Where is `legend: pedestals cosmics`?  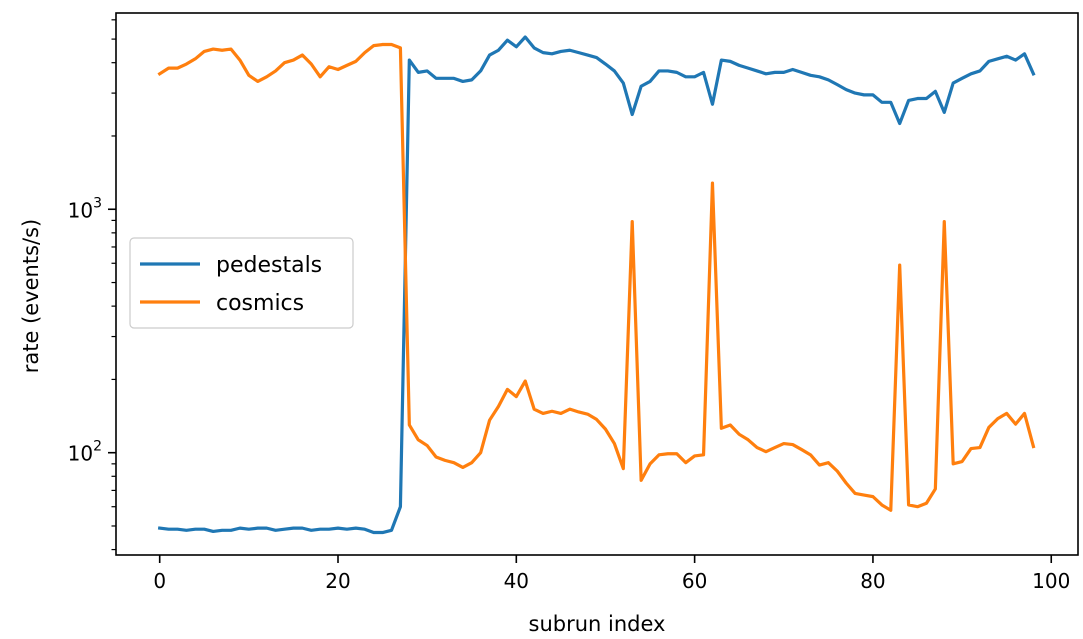
legend: pedestals cosmics is located at coordinates (241, 283).